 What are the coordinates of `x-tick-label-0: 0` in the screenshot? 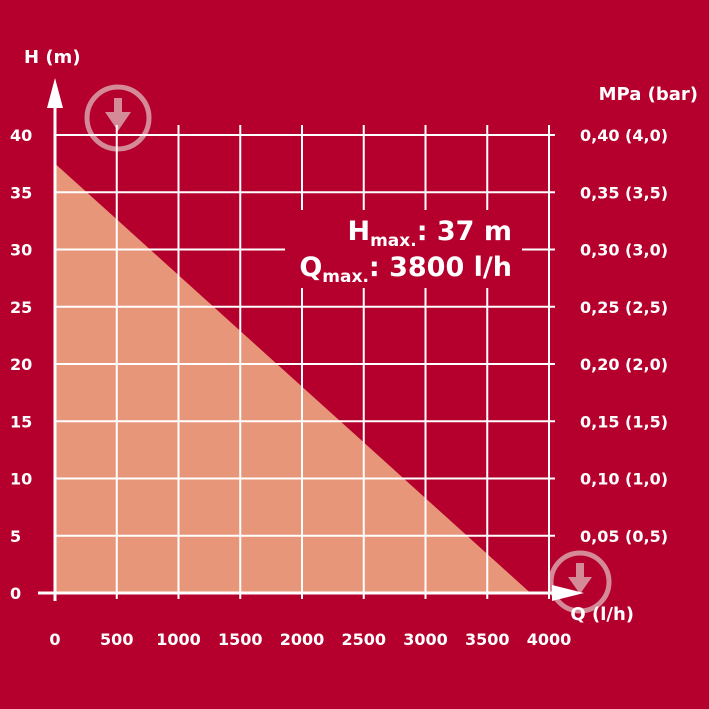 It's located at (54, 639).